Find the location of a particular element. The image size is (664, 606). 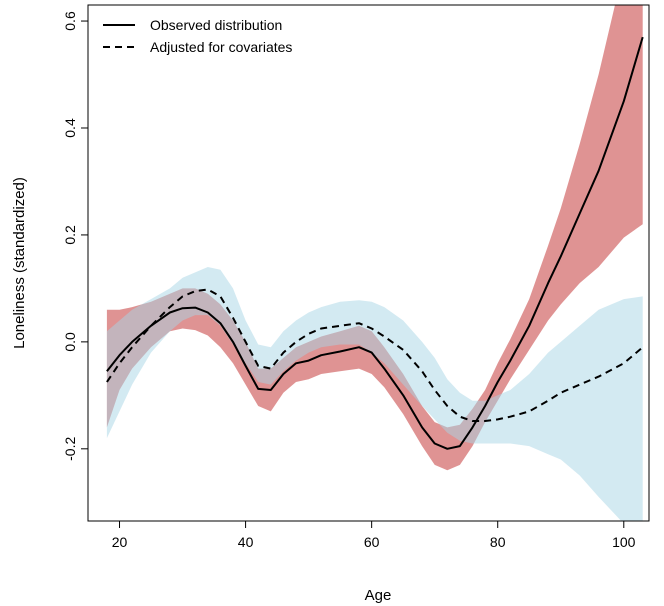

y-tick-label: -0.2 is located at coordinates (70, 449).